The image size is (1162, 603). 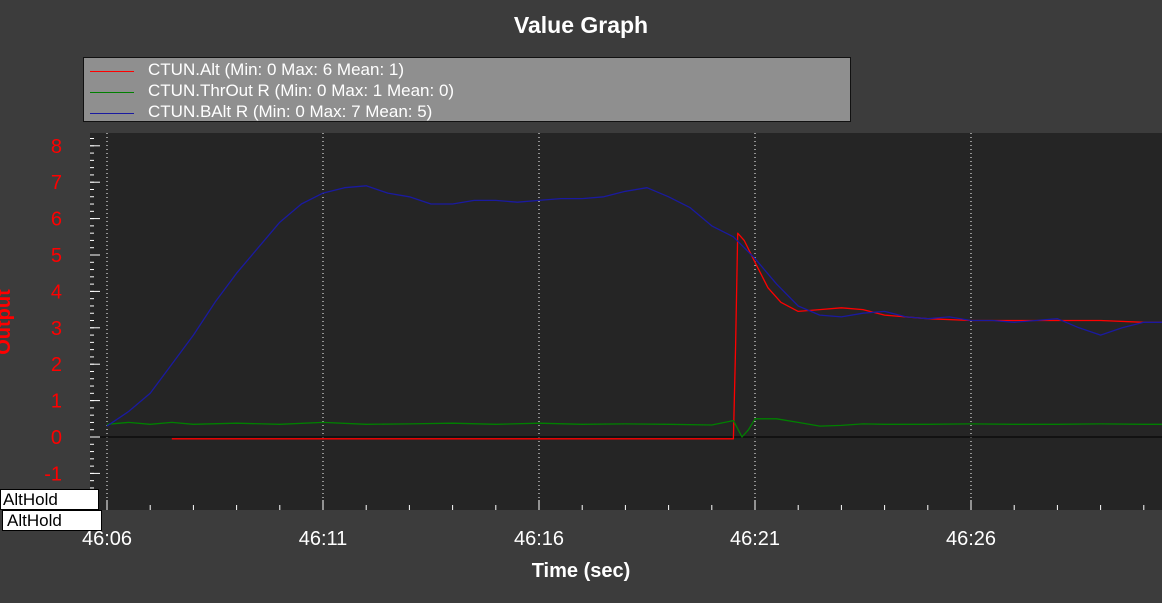 What do you see at coordinates (56, 438) in the screenshot?
I see `y-tick-label: 0` at bounding box center [56, 438].